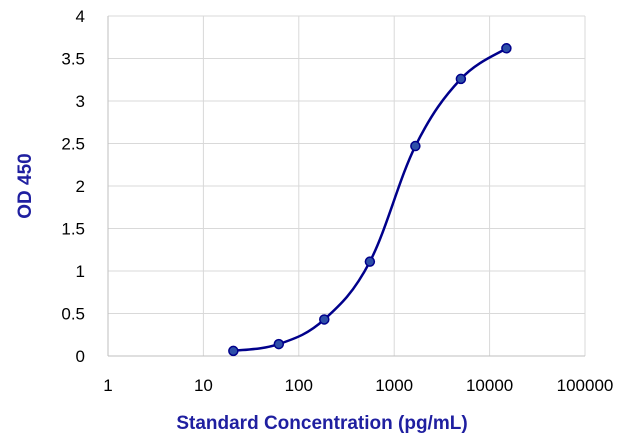 This screenshot has height=442, width=641. Describe the element at coordinates (80, 101) in the screenshot. I see `y-tick-label: 3` at that location.